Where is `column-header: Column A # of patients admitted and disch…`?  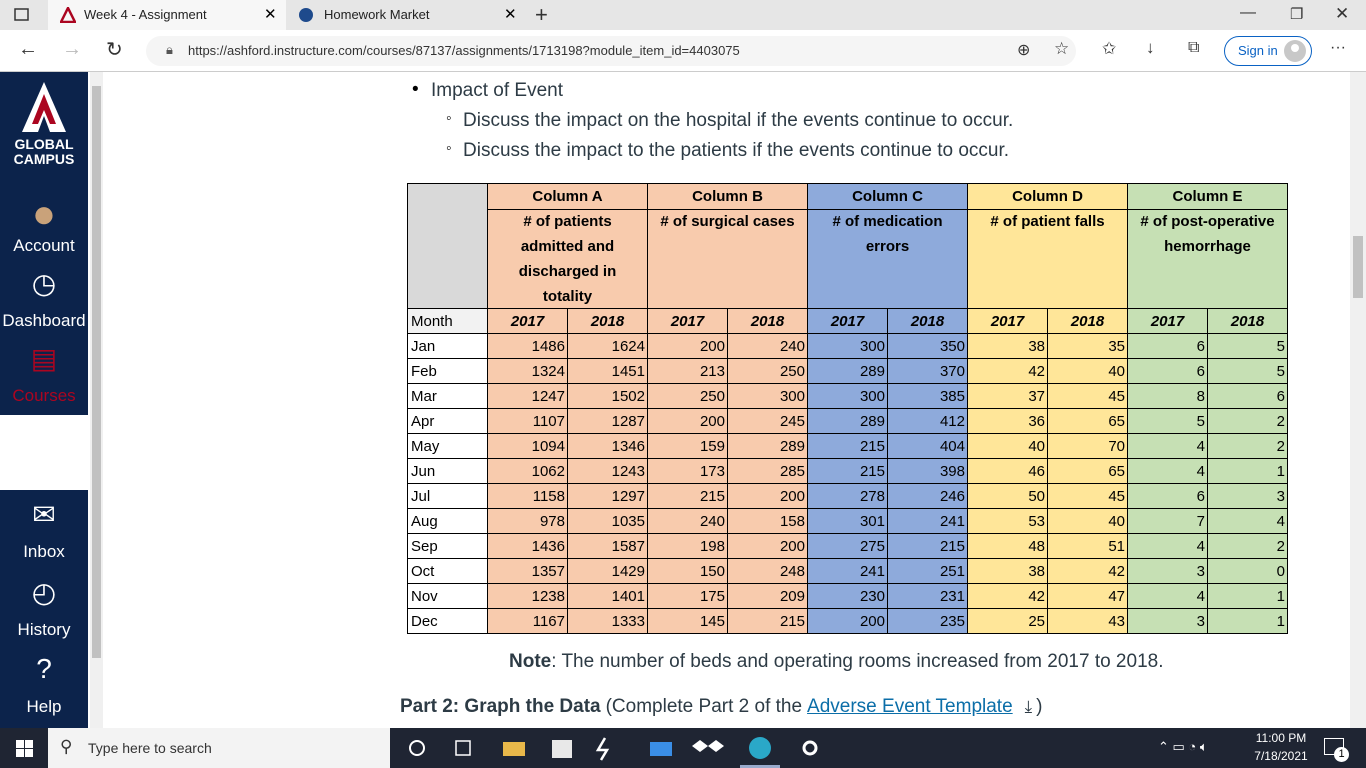
column-header: Column A # of patients admitted and disch… is located at coordinates (568, 246).